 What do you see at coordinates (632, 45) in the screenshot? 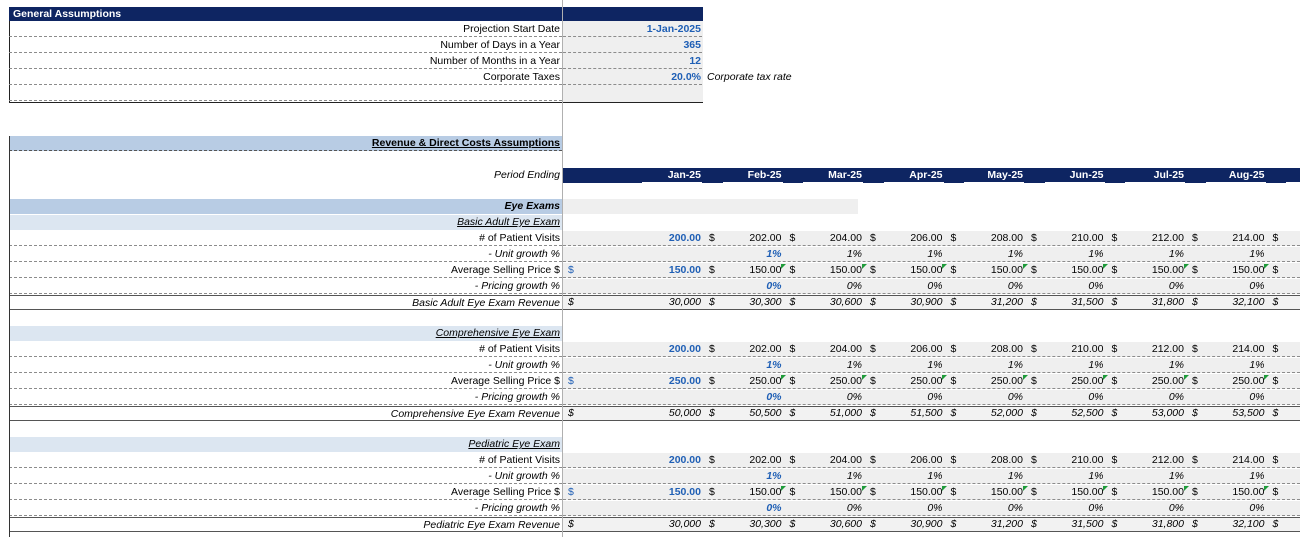
I see `general-row-value: 365` at bounding box center [632, 45].